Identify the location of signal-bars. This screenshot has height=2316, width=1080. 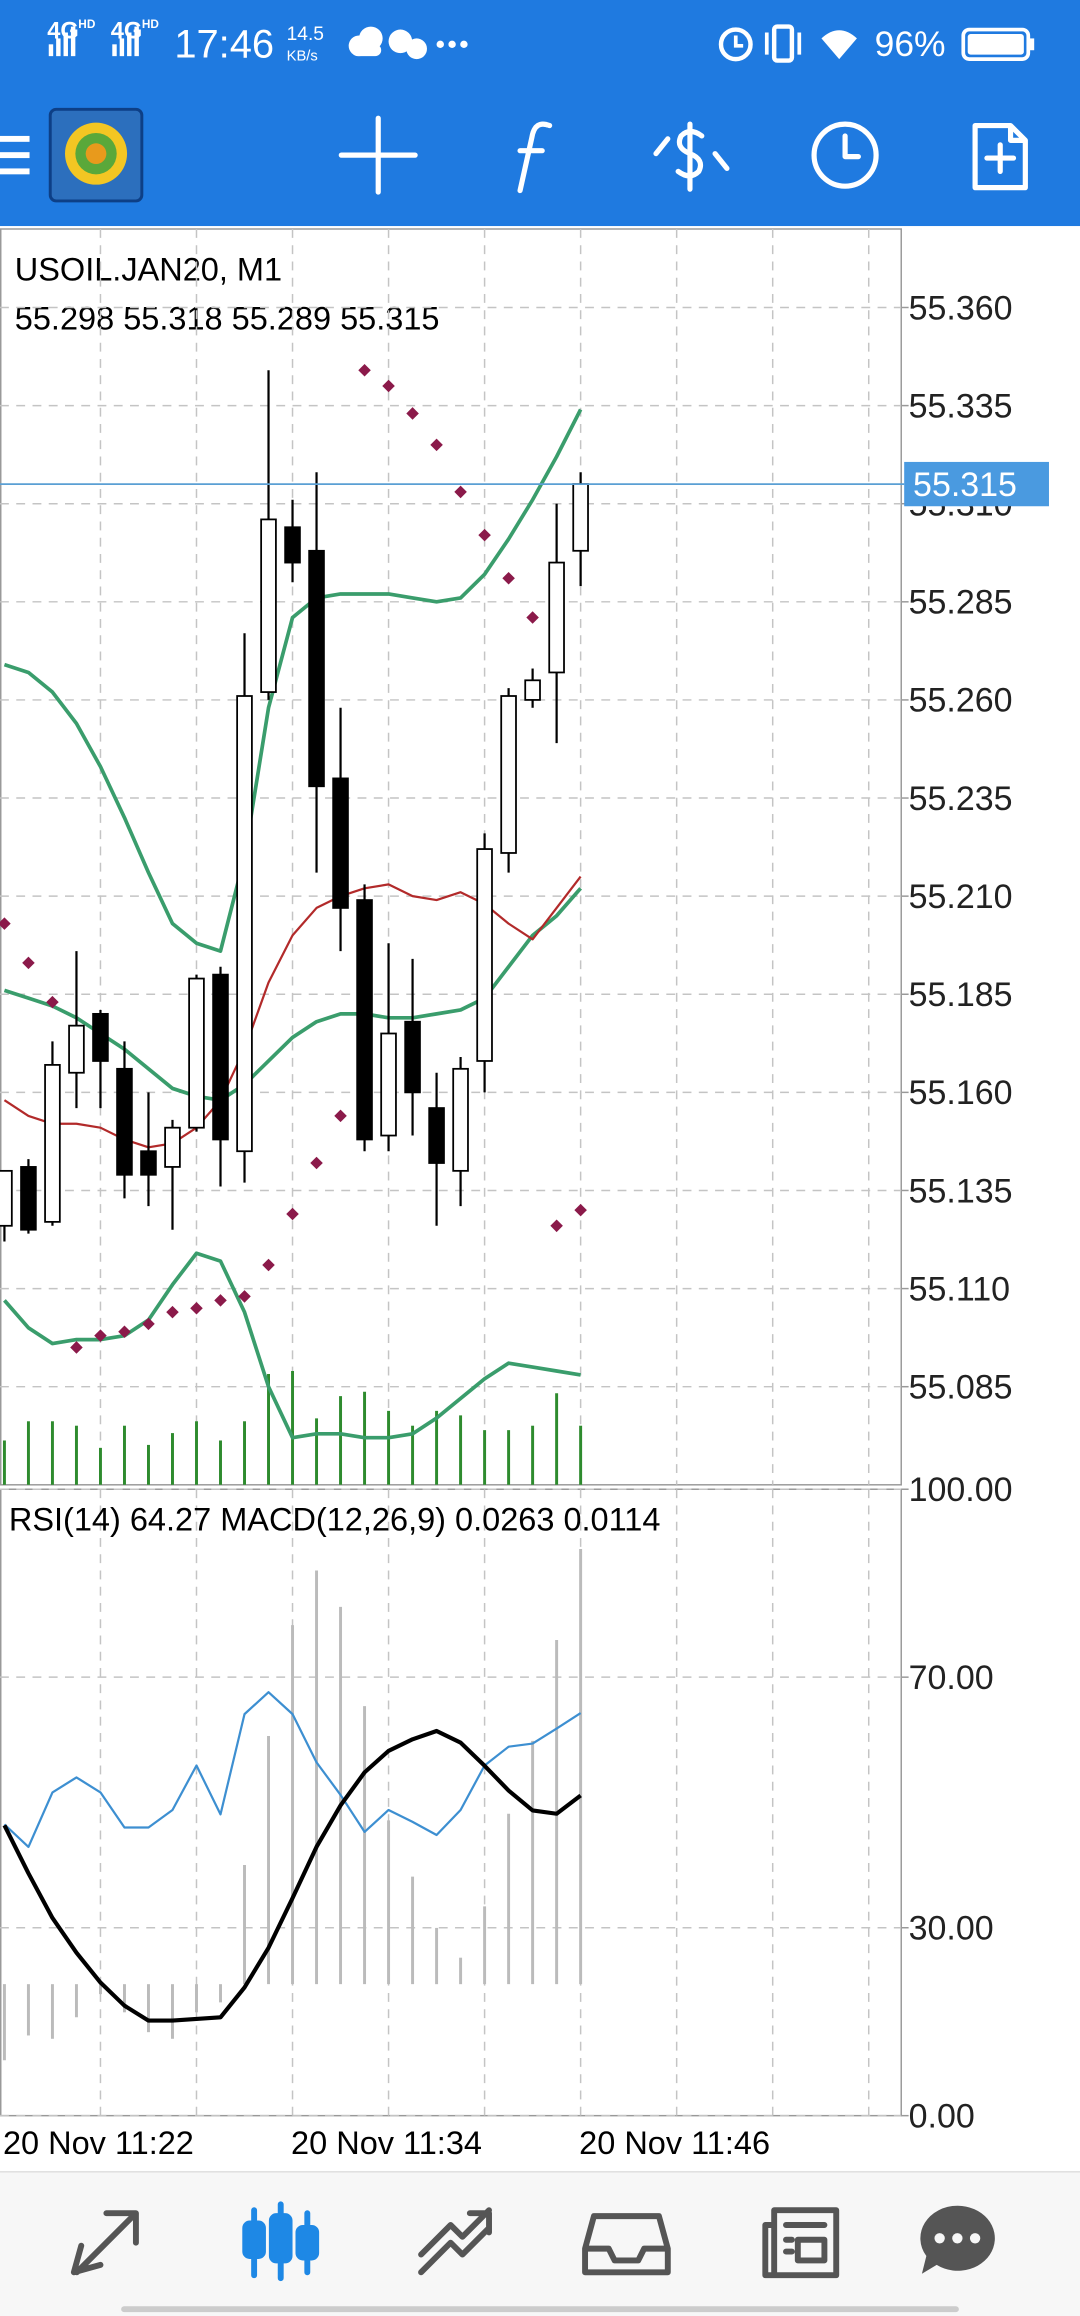
(93, 41).